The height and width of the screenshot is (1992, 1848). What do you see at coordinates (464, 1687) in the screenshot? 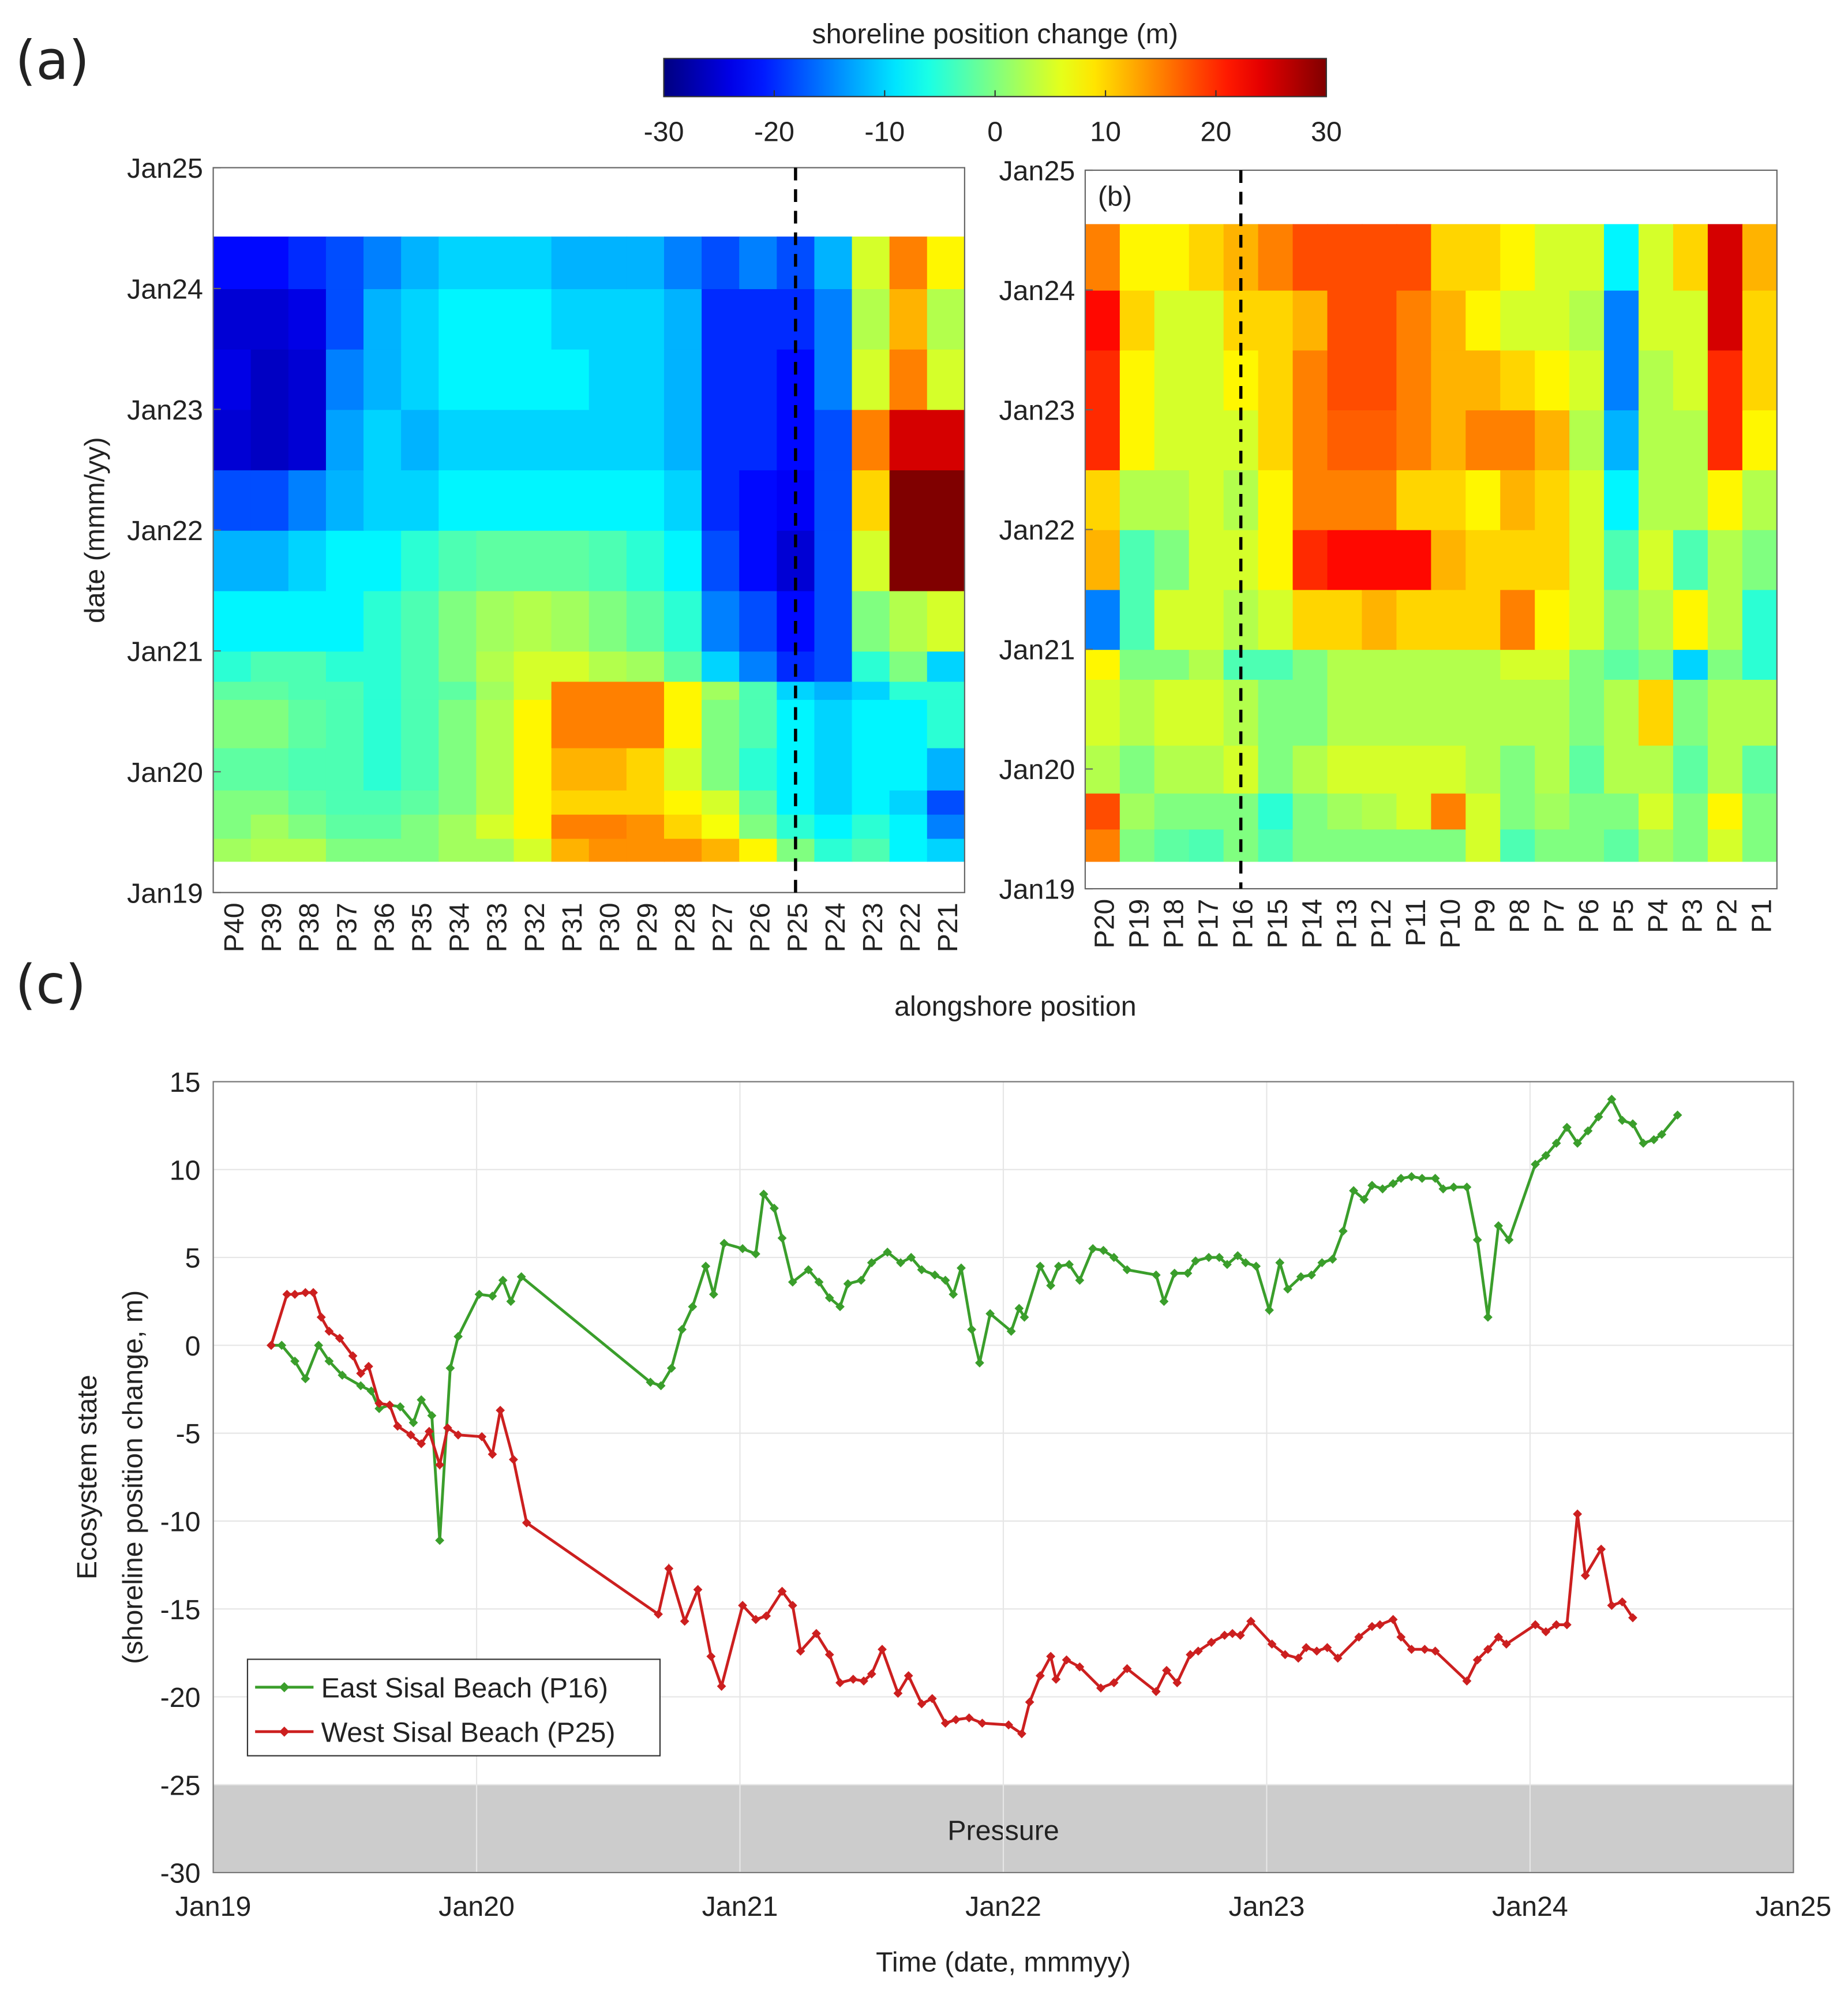
I see `legend-label: East Sisal Beach (P16)` at bounding box center [464, 1687].